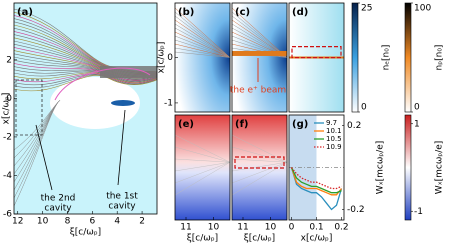 This screenshot has width=469, height=248. I want to click on panel-label: (d), so click(300, 12).